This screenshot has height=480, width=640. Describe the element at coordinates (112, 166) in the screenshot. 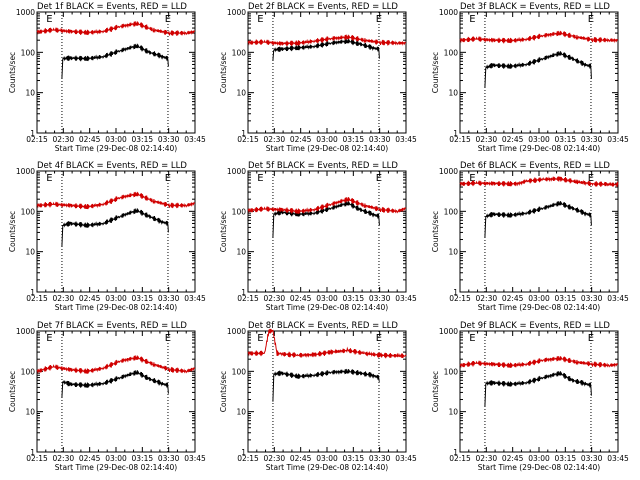

I see `panel-title: Det 4f BLACK = Events, RED = LLD` at that location.